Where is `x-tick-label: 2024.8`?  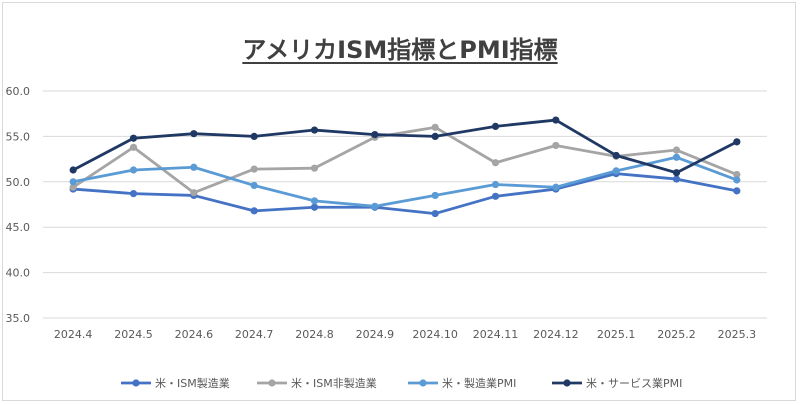 x-tick-label: 2024.8 is located at coordinates (314, 334).